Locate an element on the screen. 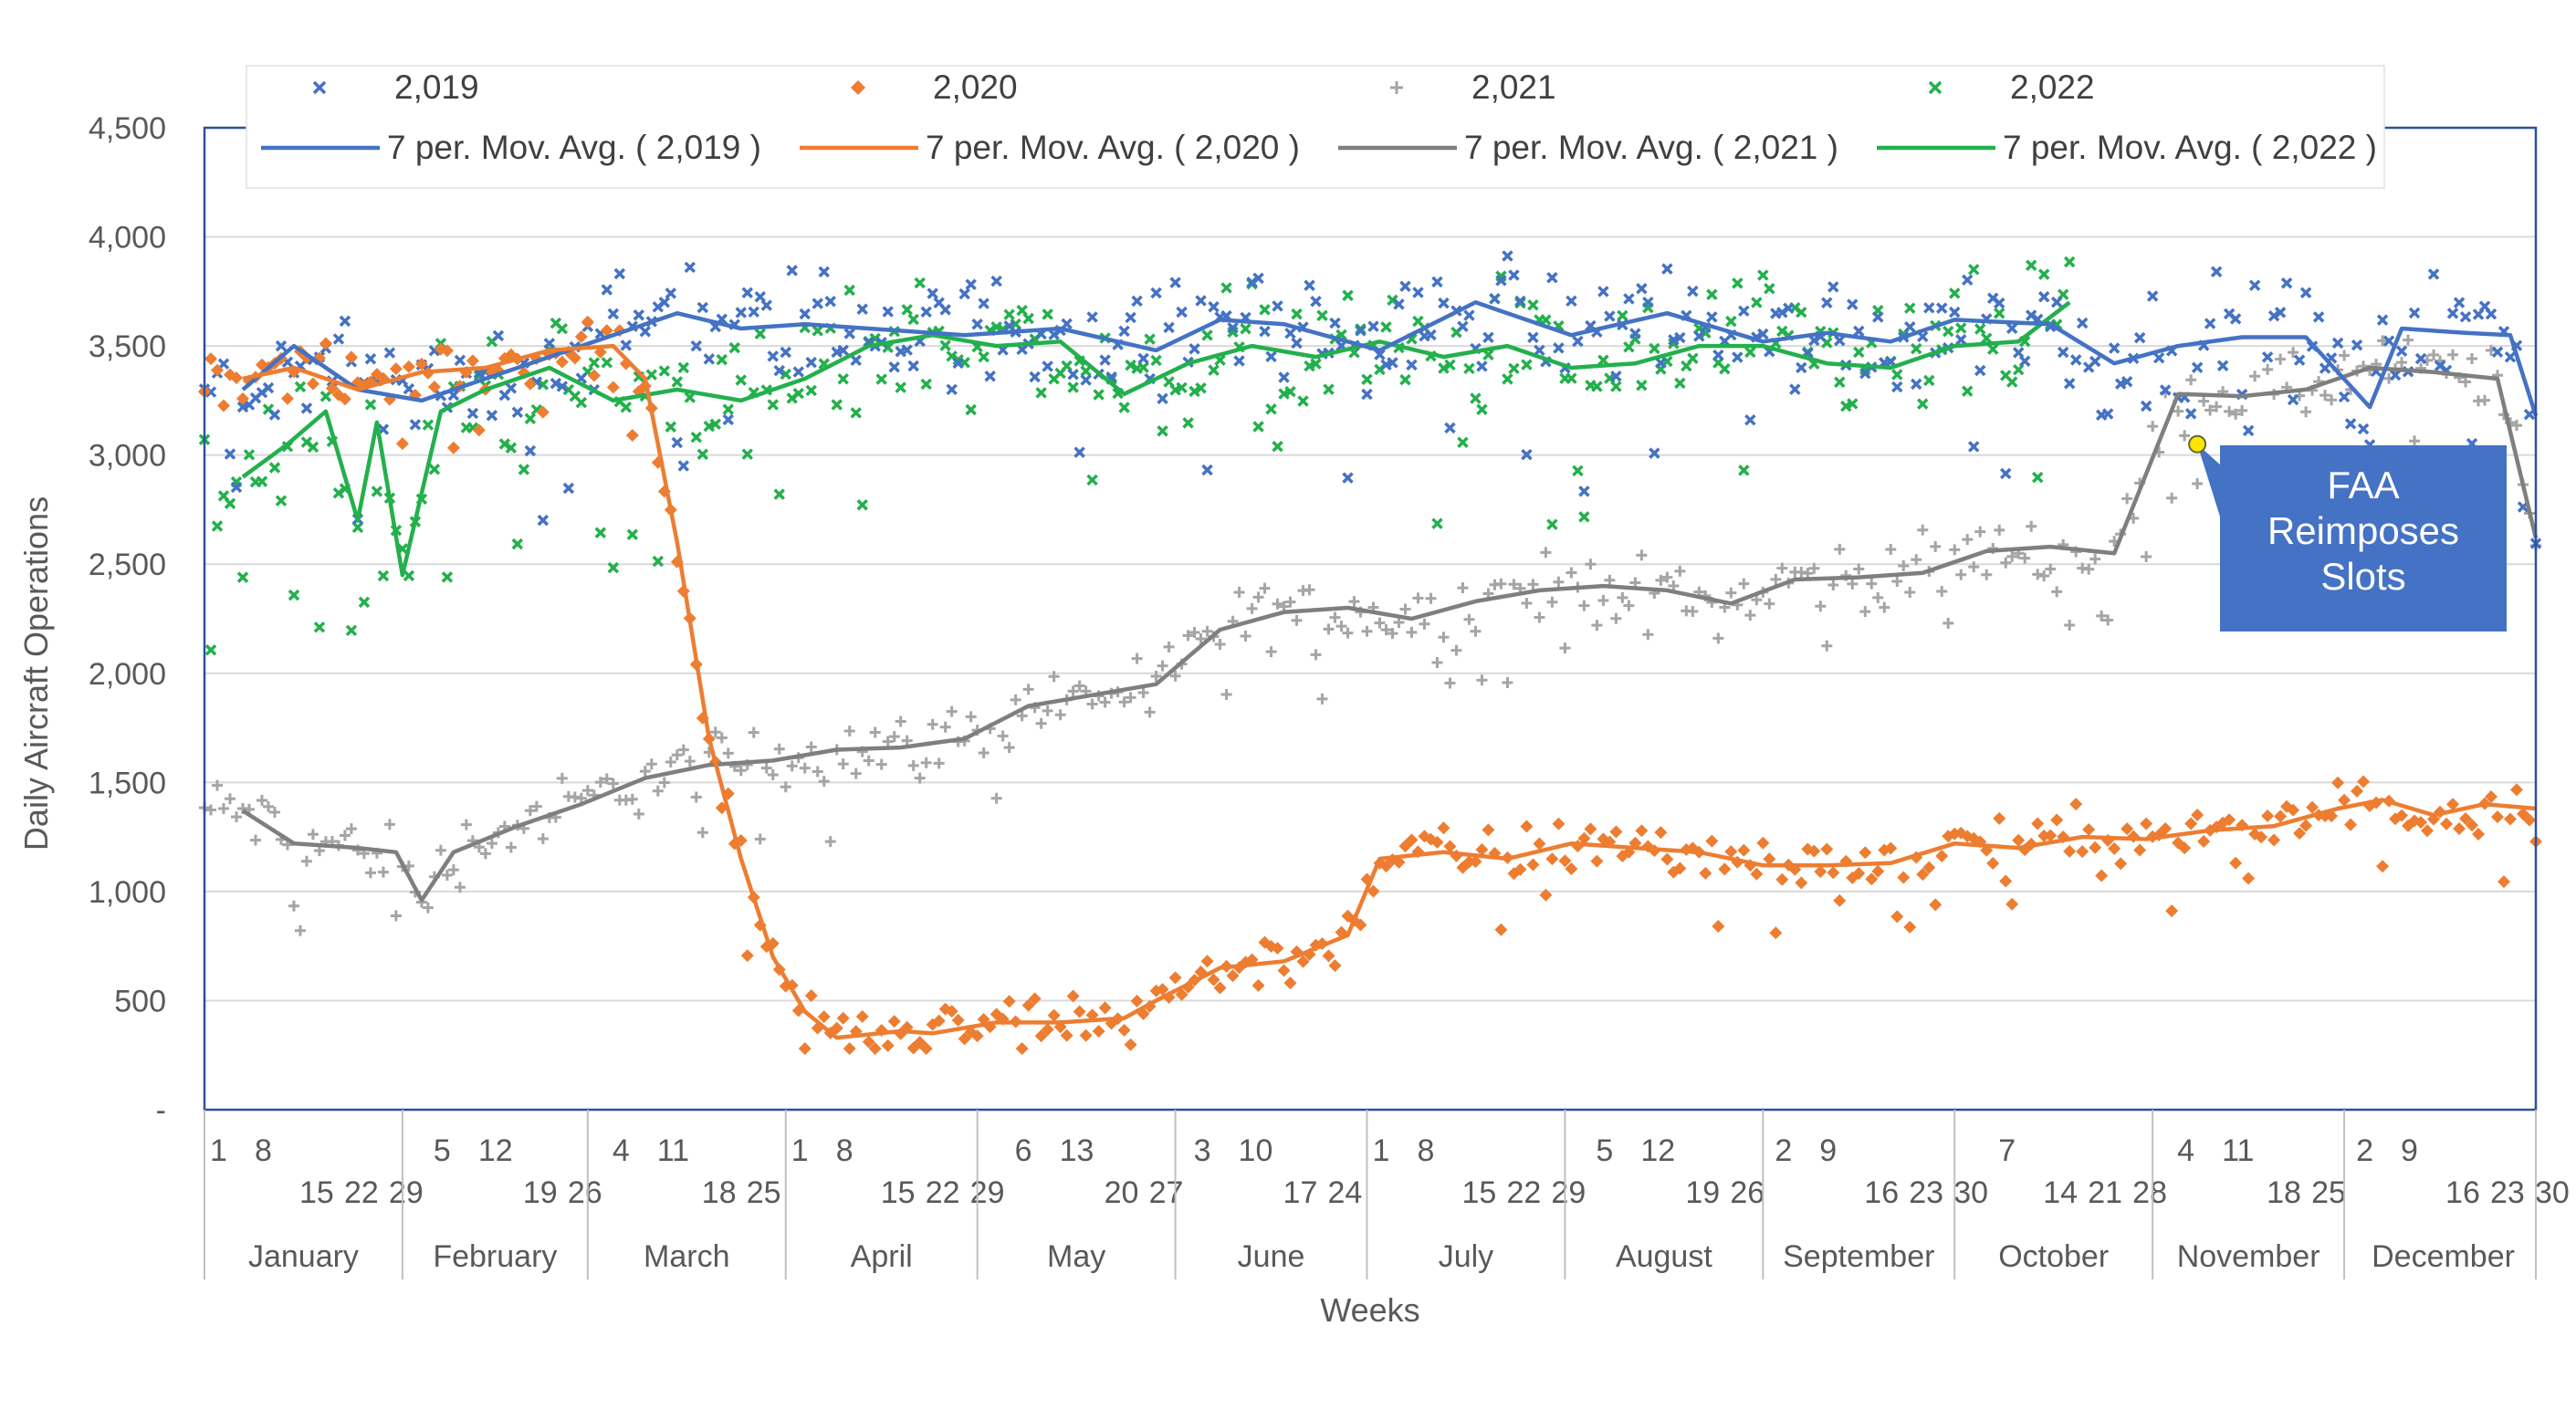 The image size is (2576, 1420). week-label: 15 is located at coordinates (316, 1193).